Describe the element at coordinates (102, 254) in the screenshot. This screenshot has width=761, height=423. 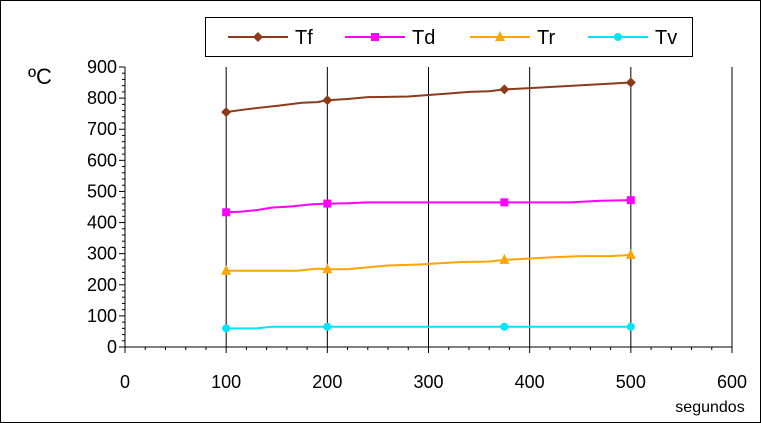
I see `y-tick-label-300: 300` at that location.